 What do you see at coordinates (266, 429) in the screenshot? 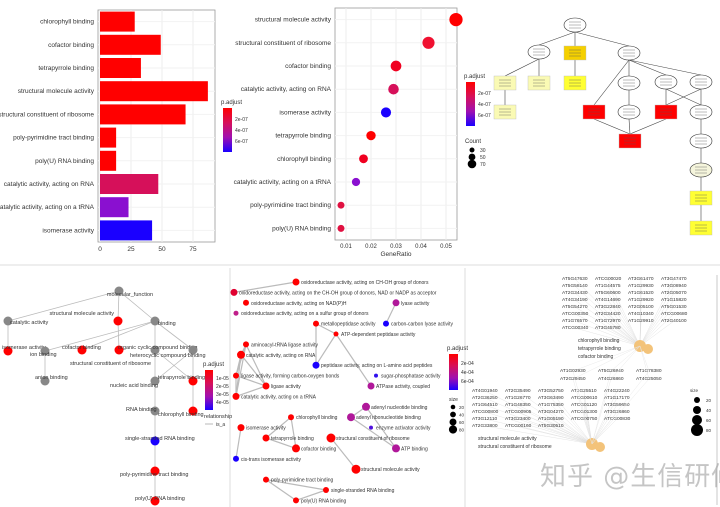
I see `emap-node-label: isomerase activity` at bounding box center [266, 429].